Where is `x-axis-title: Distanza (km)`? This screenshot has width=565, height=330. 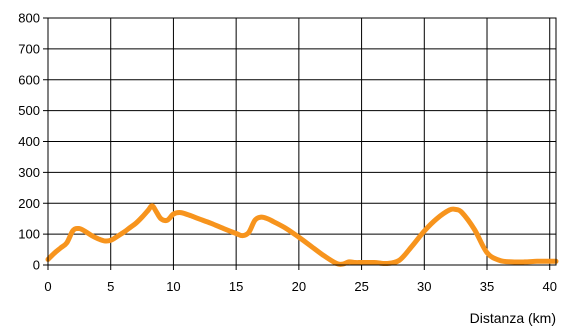
x-axis-title: Distanza (km) is located at coordinates (513, 318).